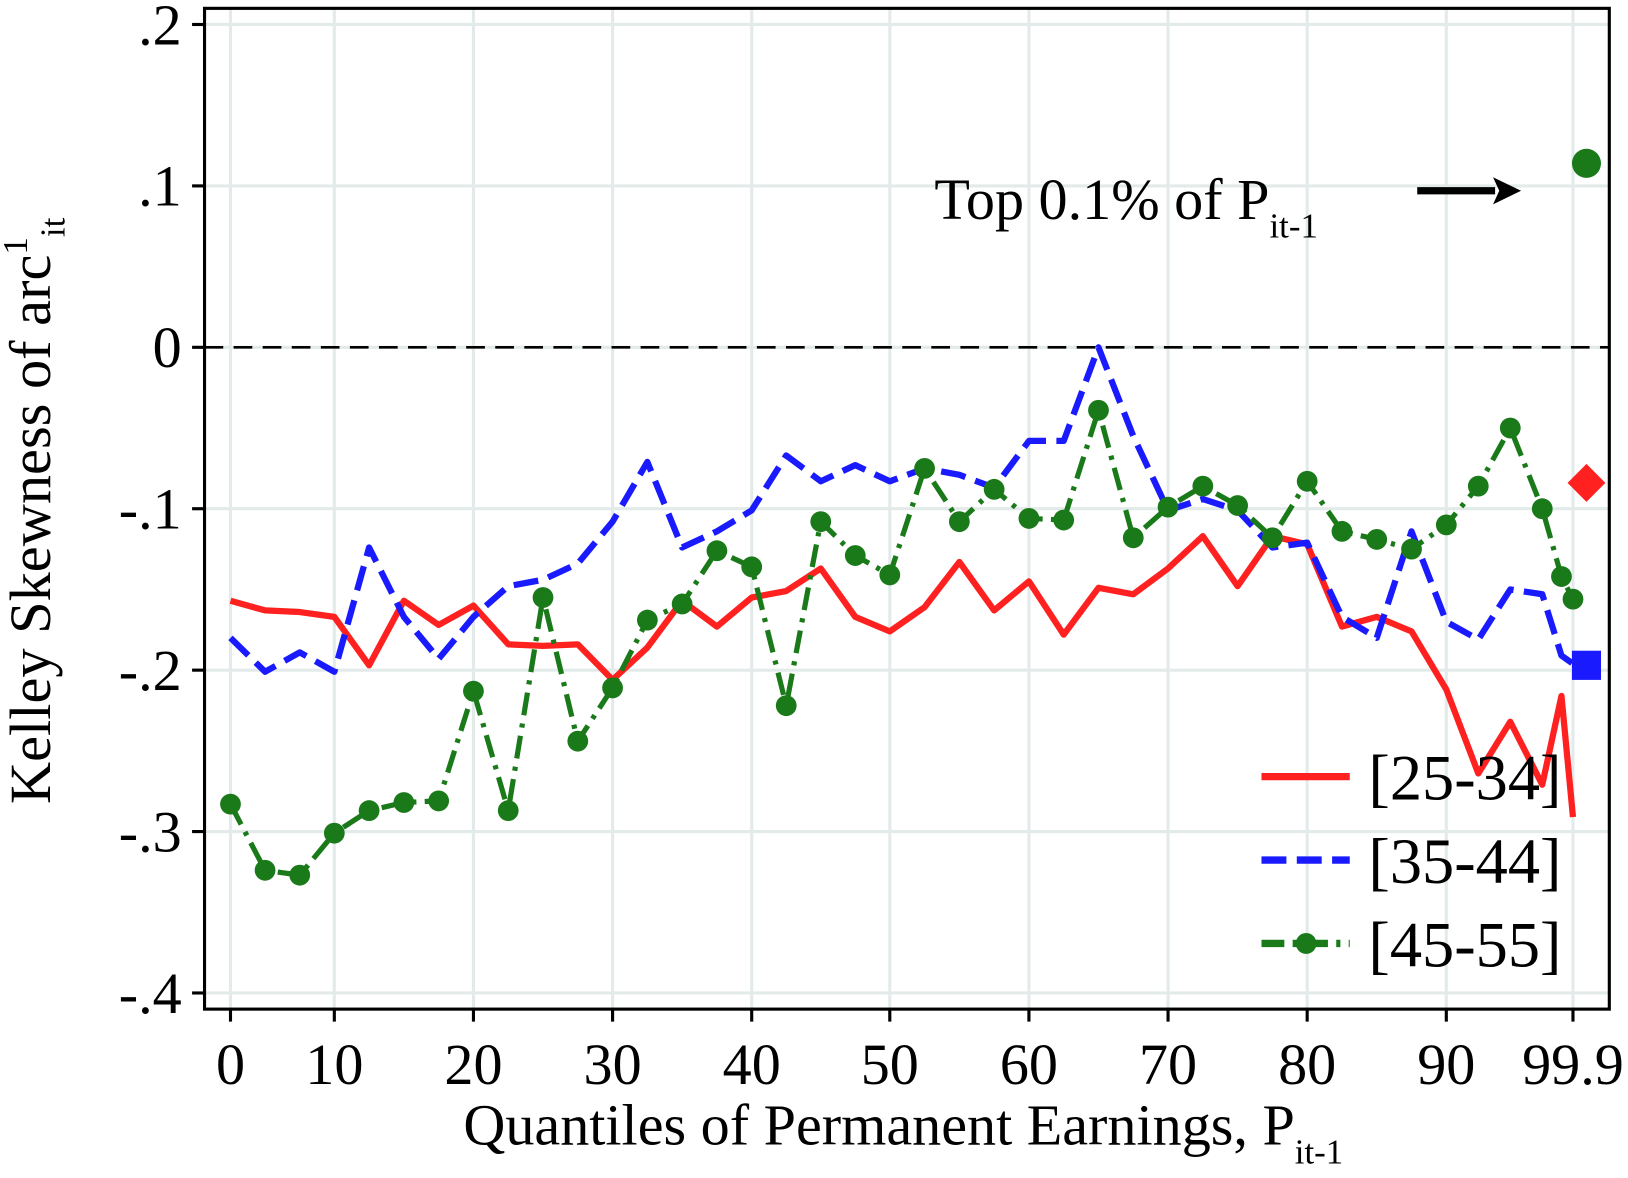 The image size is (1628, 1178). I want to click on y-axis-label-main: Kelley Skewness of arc, so click(31, 529).